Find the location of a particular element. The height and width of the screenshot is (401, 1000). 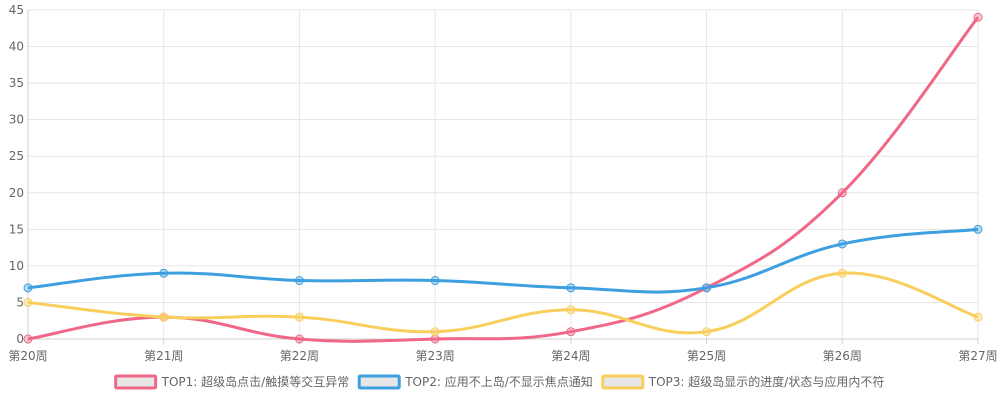

y-tick-label: 15 is located at coordinates (16, 229).